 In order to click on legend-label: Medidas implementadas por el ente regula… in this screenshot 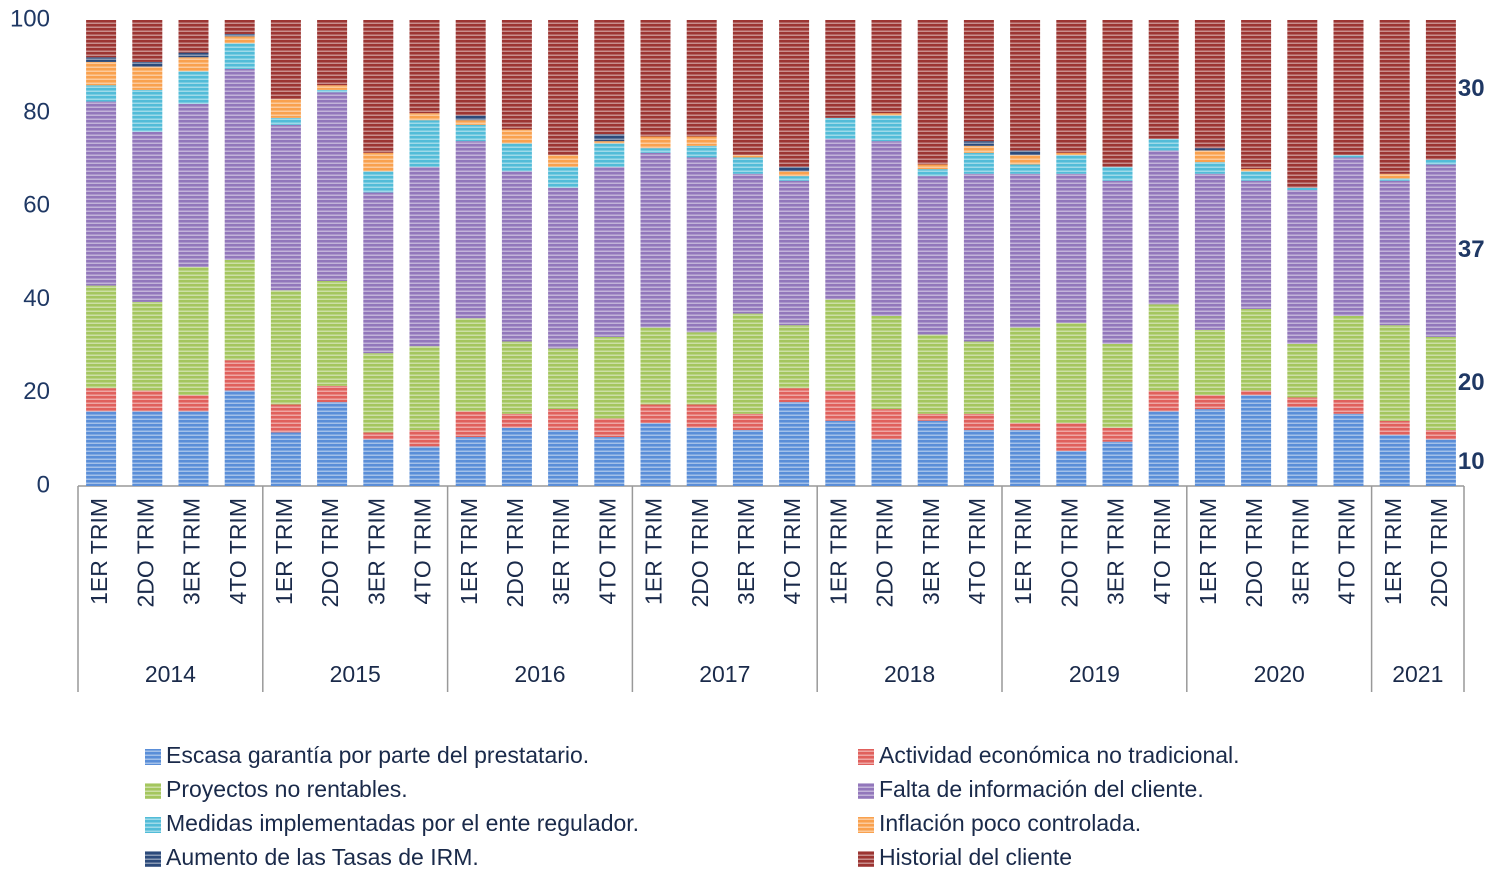, I will do `click(402, 823)`.